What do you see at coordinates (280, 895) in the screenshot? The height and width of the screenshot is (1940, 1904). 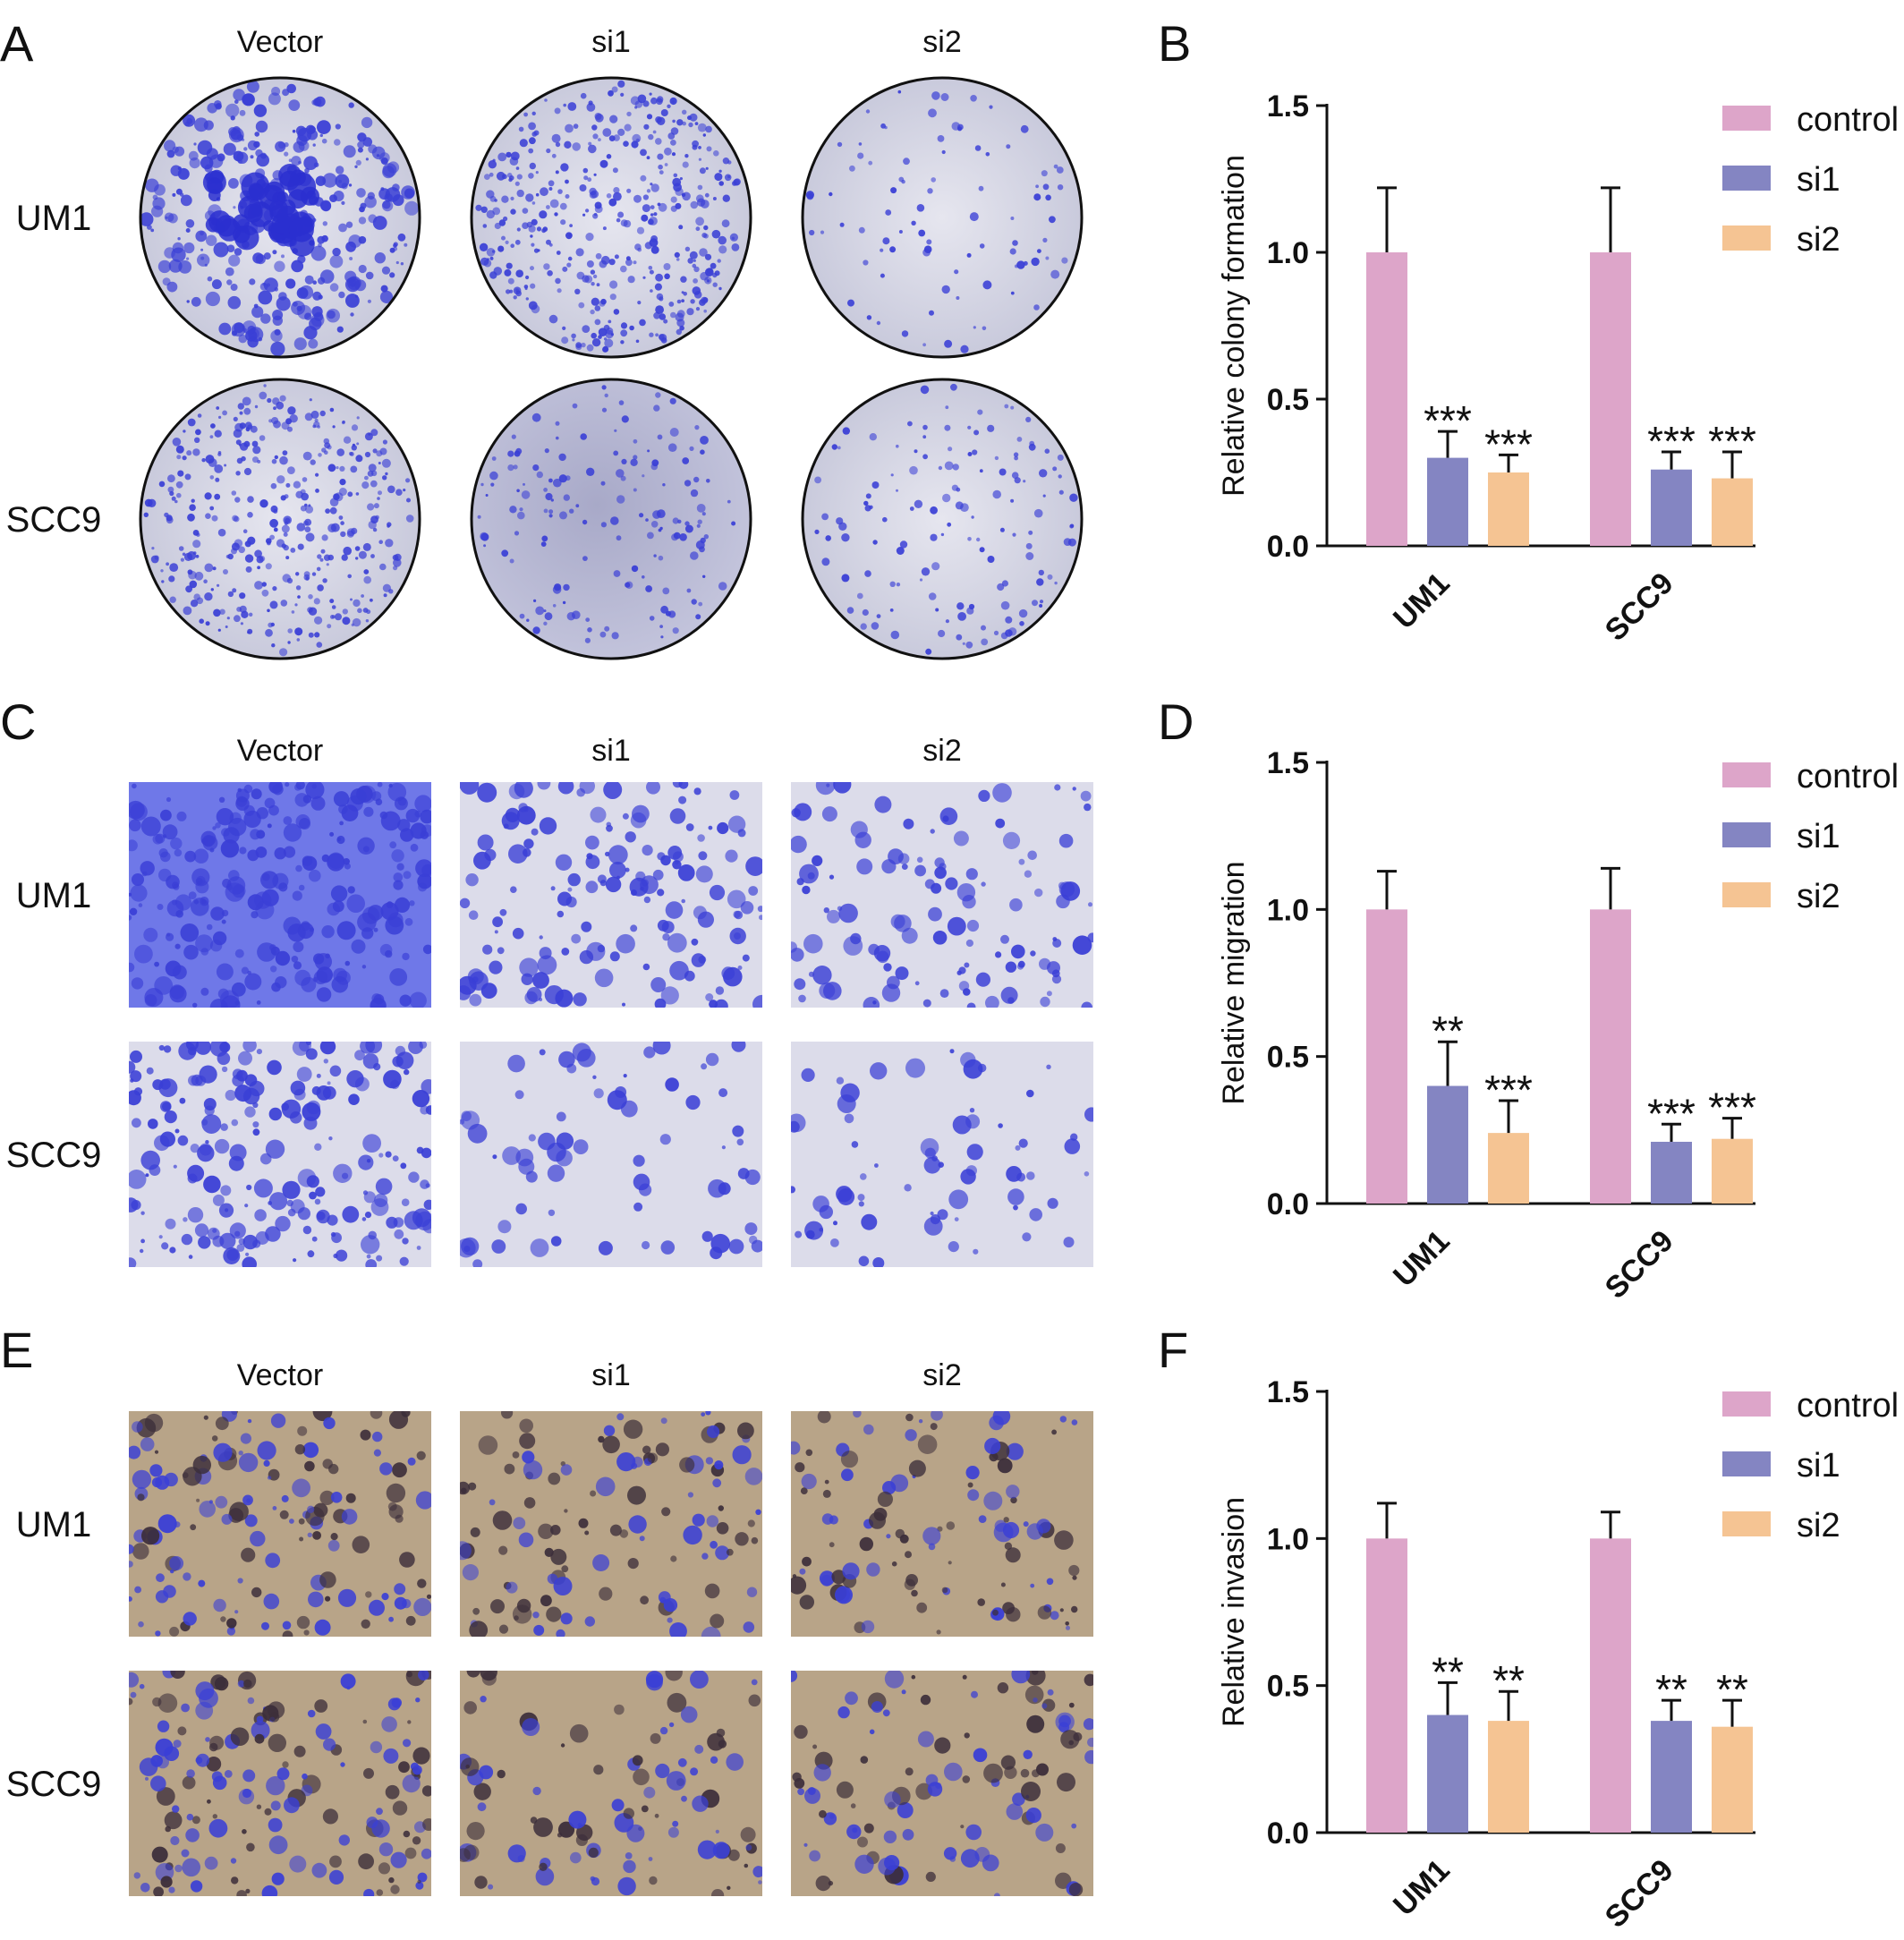 I see `micrograph-c-um1-vector` at bounding box center [280, 895].